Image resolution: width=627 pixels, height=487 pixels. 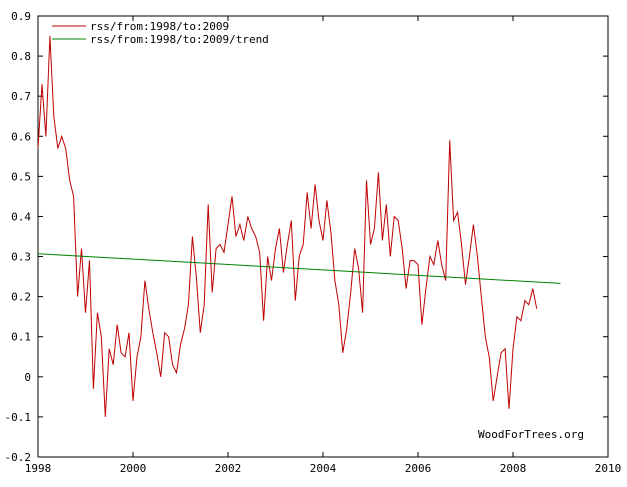 What do you see at coordinates (179, 39) in the screenshot?
I see `legend-label-trend: rss/from:1998/to:2009/trend` at bounding box center [179, 39].